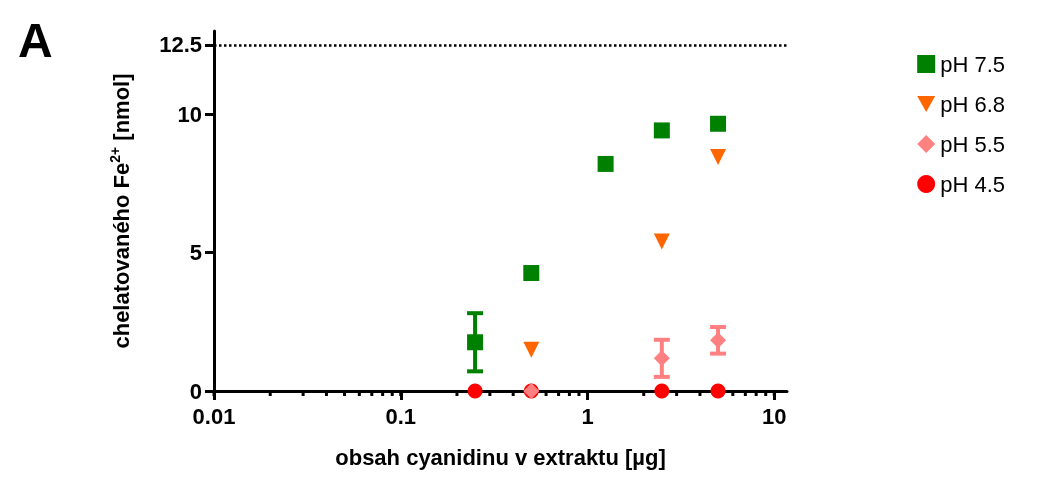 This screenshot has height=493, width=1048. Describe the element at coordinates (774, 416) in the screenshot. I see `x-tick-label: 10` at that location.